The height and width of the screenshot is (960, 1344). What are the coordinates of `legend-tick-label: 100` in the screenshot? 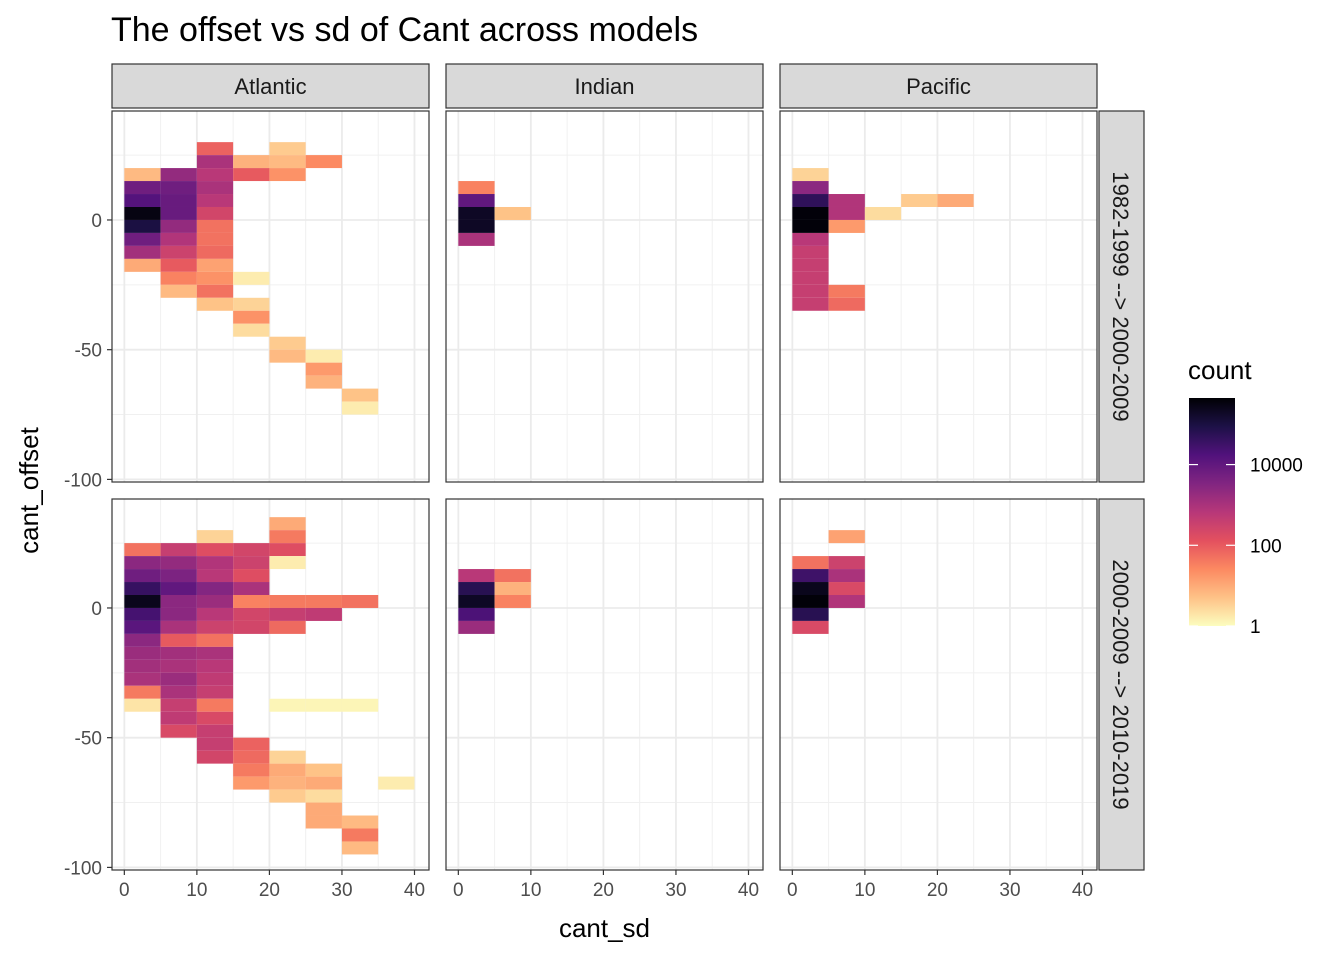 It's located at (1266, 546).